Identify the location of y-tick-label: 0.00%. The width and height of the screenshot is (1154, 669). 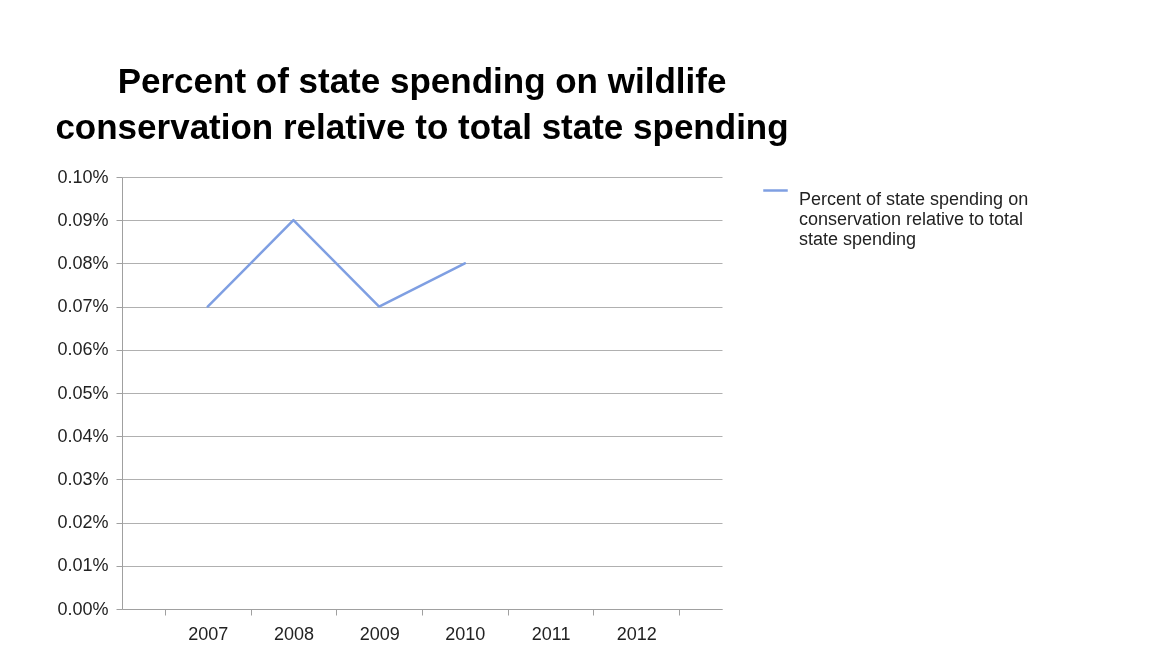
(83, 608).